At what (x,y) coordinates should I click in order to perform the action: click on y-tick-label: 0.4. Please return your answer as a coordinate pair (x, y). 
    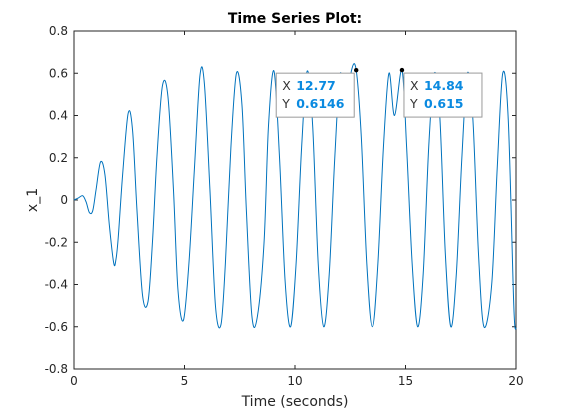
    Looking at the image, I should click on (58, 116).